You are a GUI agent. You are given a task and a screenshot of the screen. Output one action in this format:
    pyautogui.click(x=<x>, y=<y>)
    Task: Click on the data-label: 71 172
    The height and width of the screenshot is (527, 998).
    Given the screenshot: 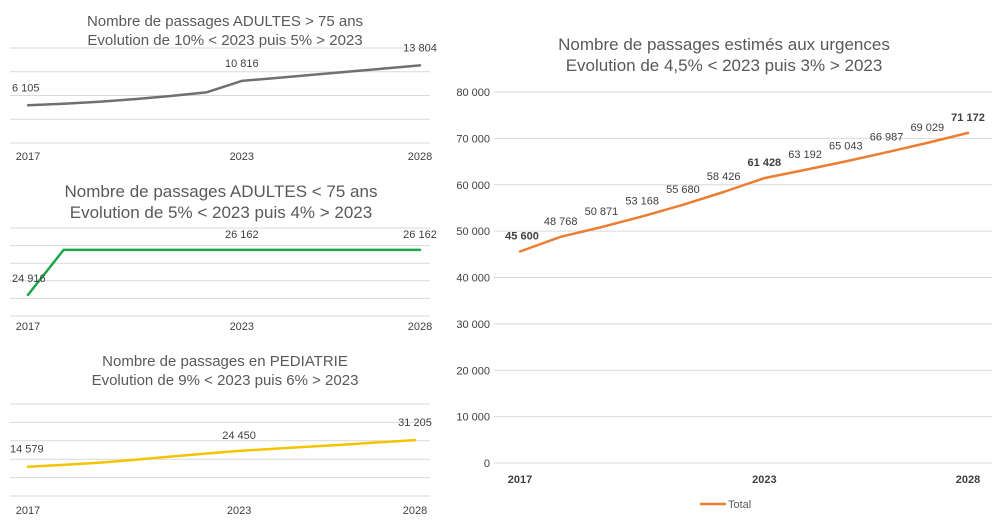 What is the action you would take?
    pyautogui.click(x=968, y=118)
    